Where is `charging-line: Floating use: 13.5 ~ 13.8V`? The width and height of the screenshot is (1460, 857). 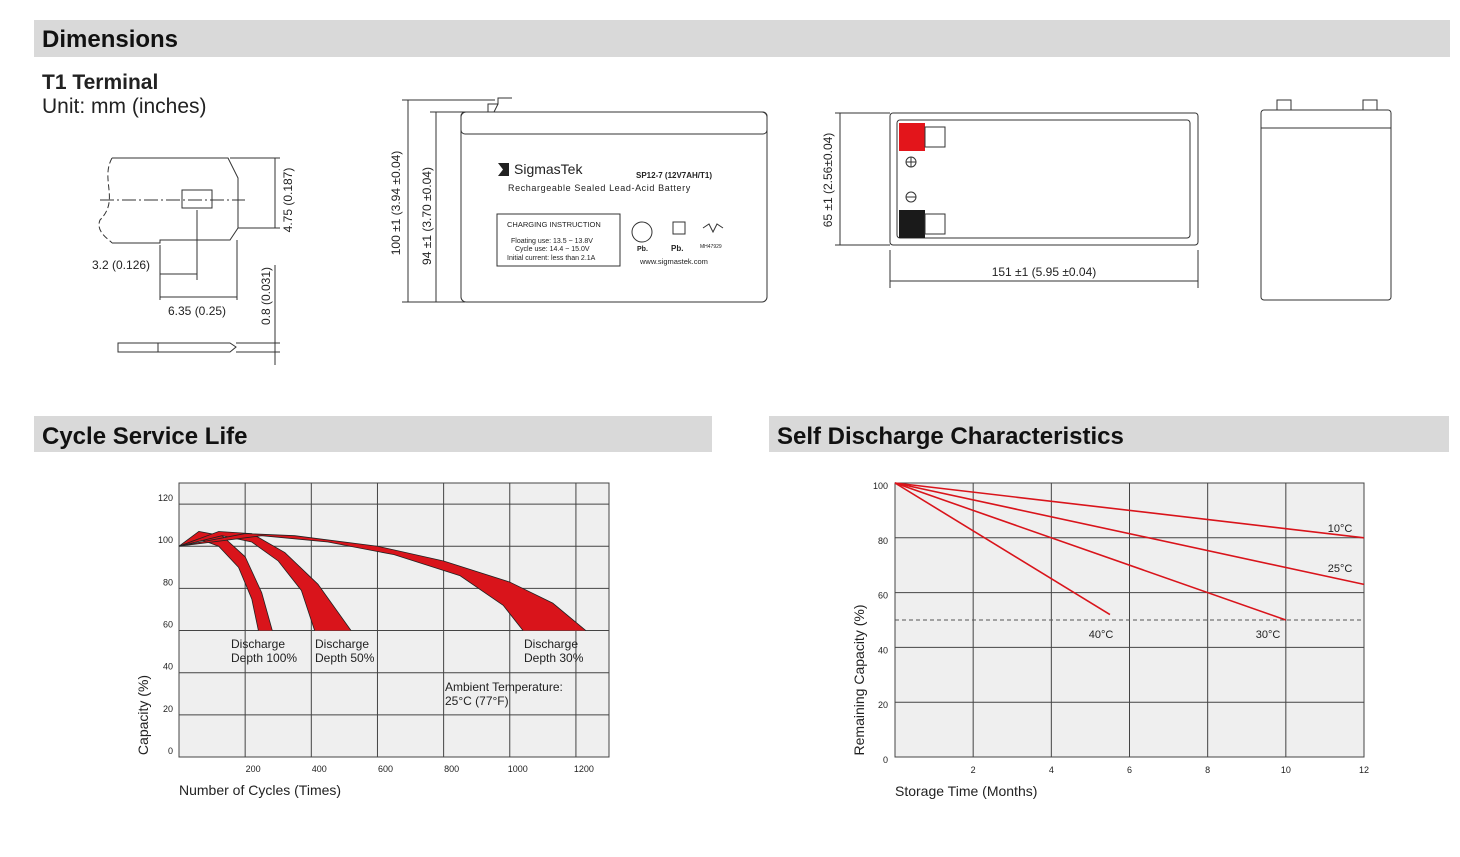
charging-line: Floating use: 13.5 ~ 13.8V is located at coordinates (552, 241).